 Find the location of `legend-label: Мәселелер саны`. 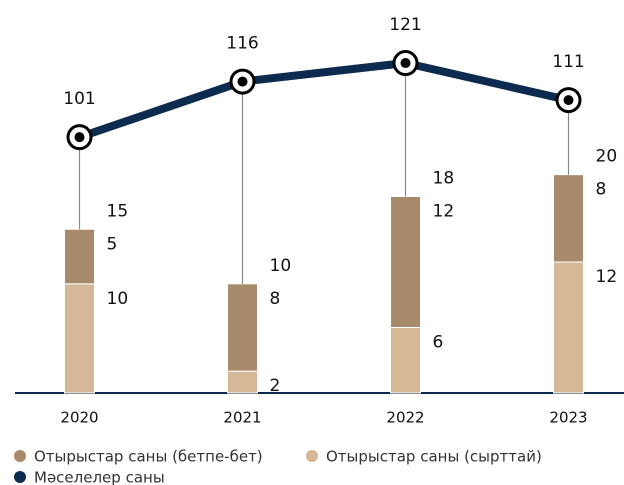

legend-label: Мәселелер саны is located at coordinates (99, 477).